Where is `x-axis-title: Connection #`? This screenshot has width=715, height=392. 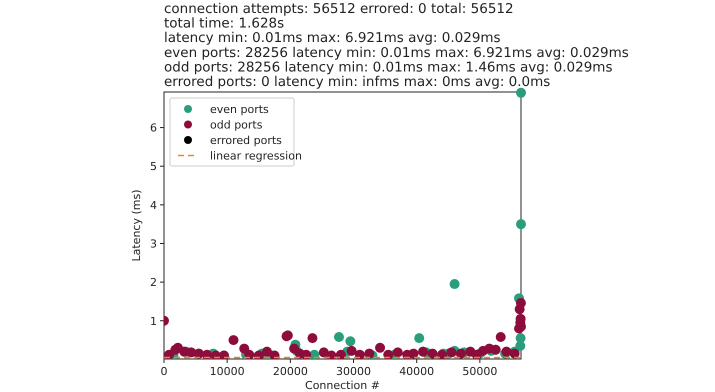 x-axis-title: Connection # is located at coordinates (342, 385).